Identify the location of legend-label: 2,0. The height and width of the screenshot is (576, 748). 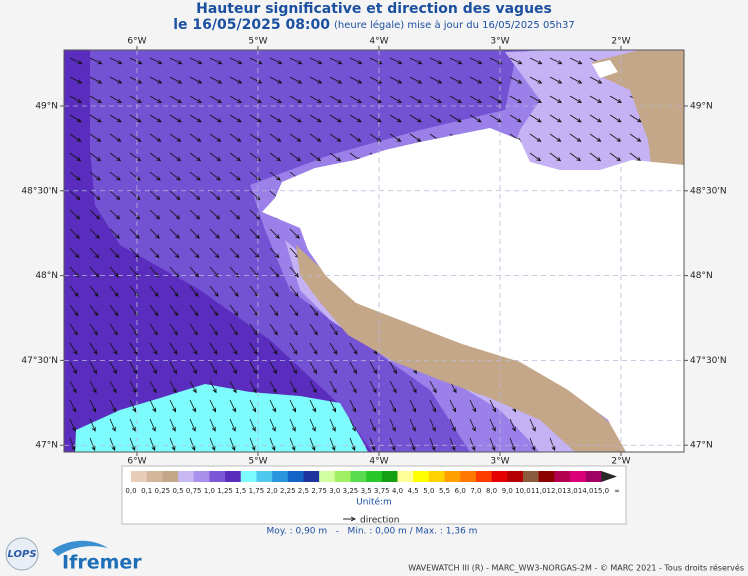
(272, 491).